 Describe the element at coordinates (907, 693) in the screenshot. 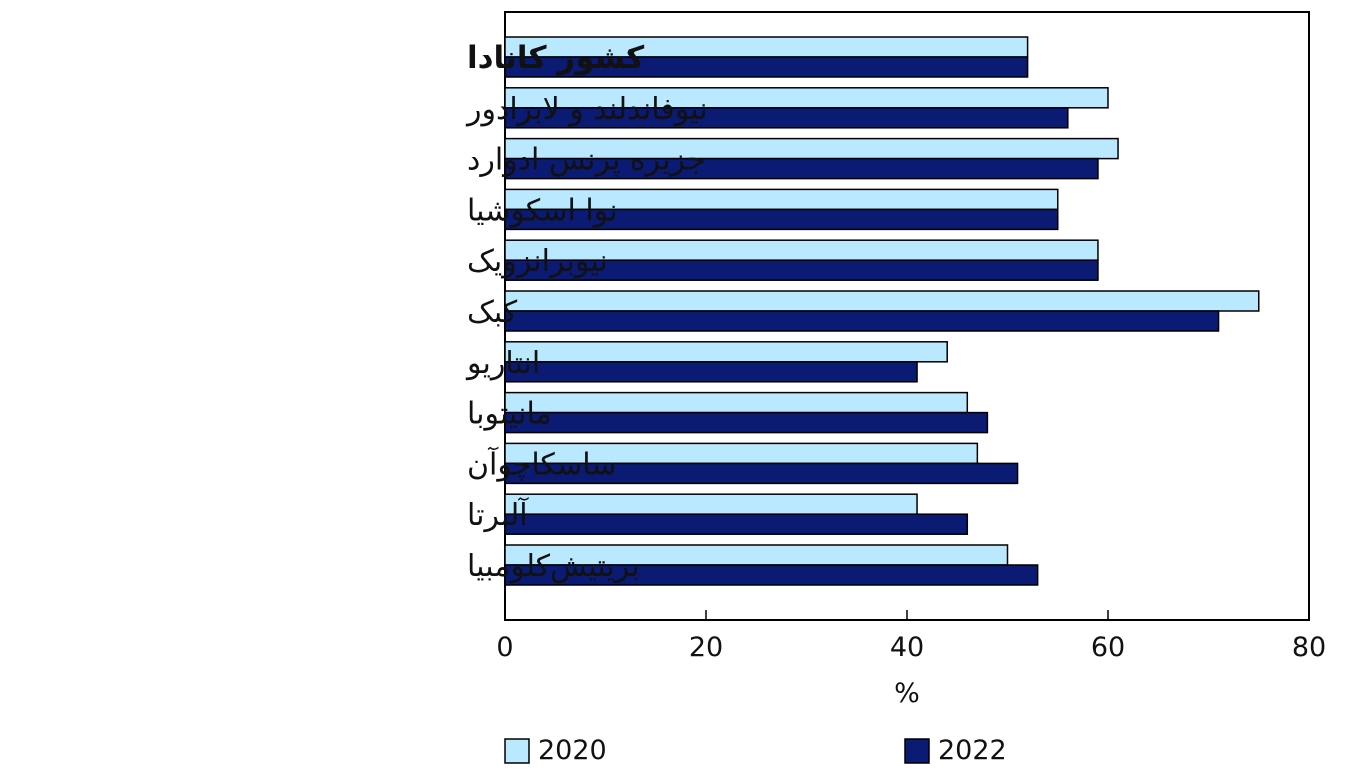

I see `x-axis-label: %` at that location.